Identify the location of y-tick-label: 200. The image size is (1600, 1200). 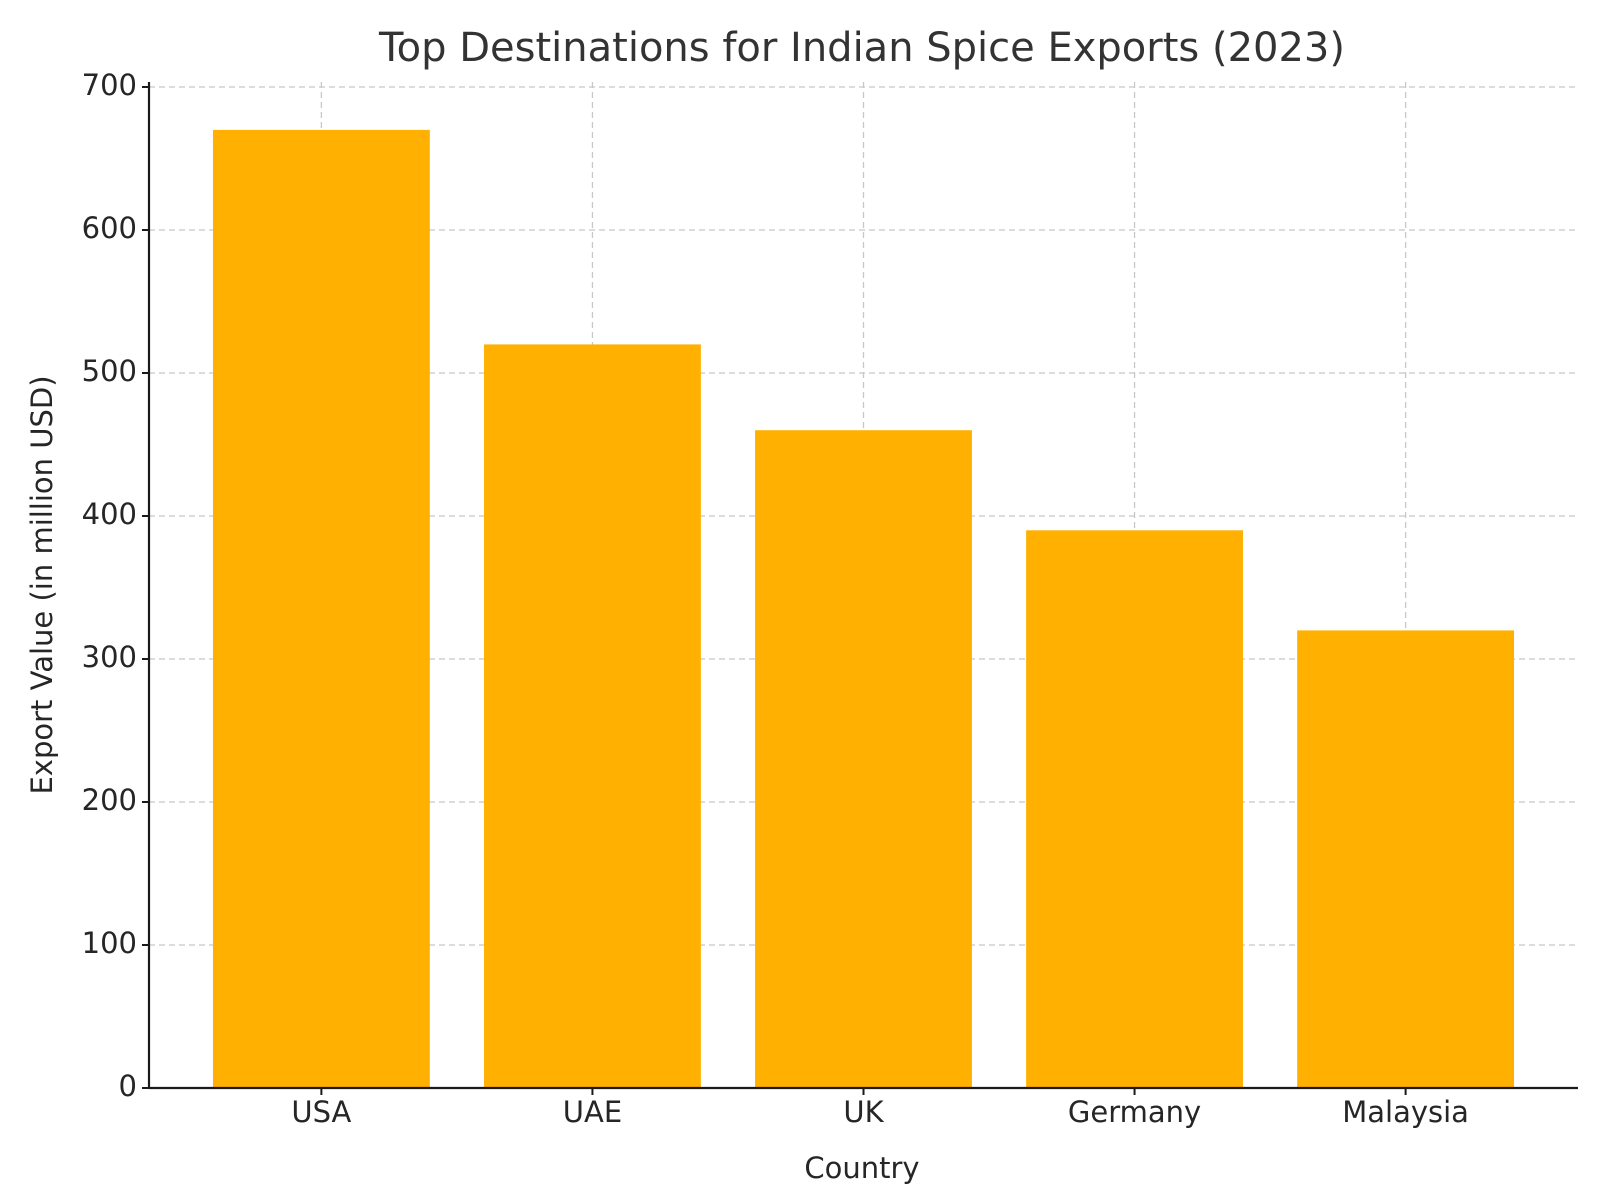
(109, 800).